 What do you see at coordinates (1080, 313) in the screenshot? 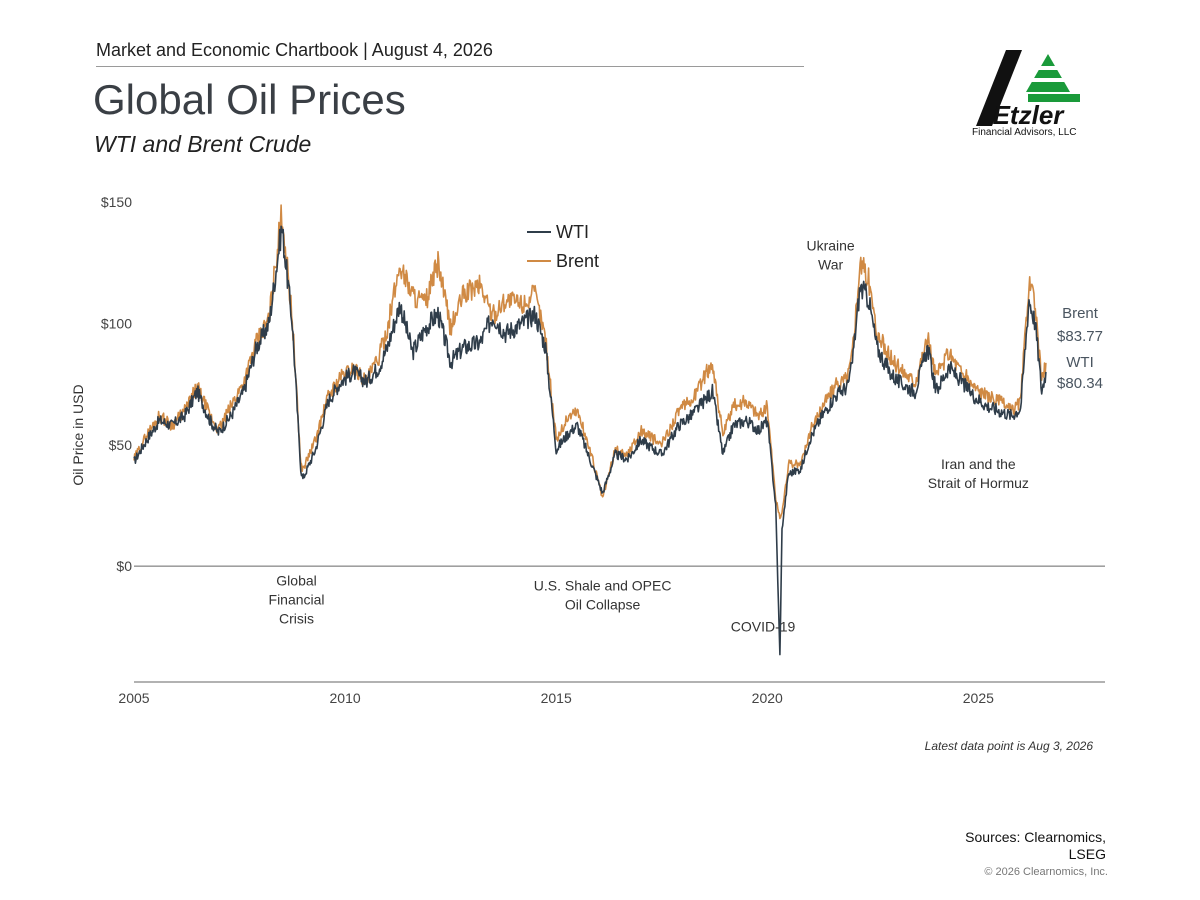
I see `brent-end-label: Brent` at bounding box center [1080, 313].